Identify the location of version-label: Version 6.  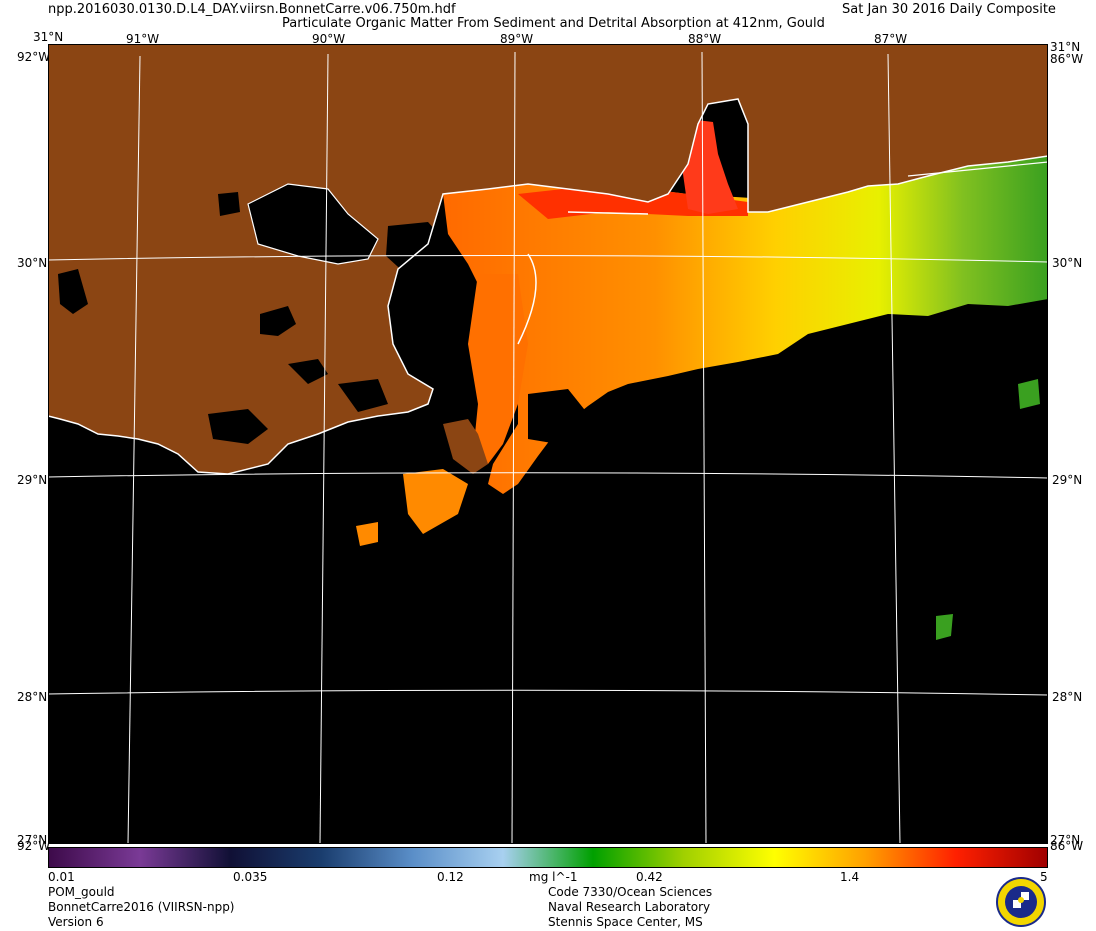
(76, 922).